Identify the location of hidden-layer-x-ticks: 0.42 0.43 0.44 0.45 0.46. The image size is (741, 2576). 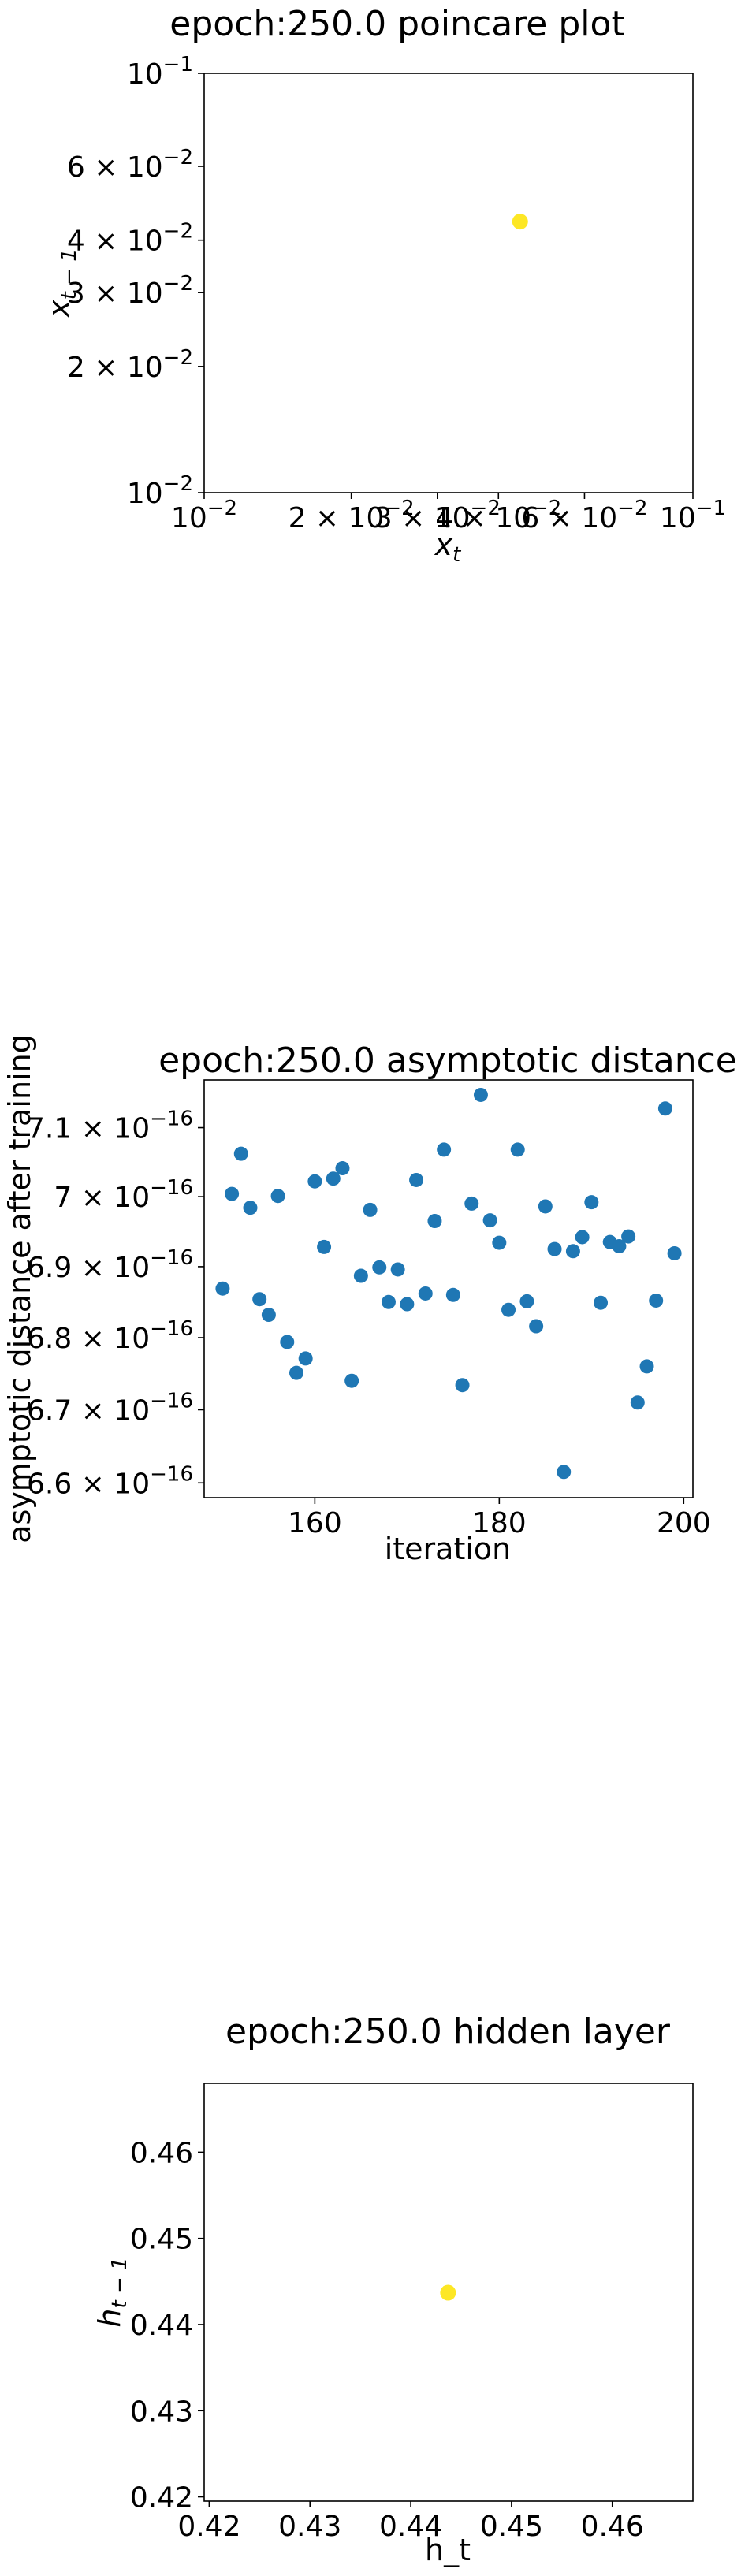
(410, 2522).